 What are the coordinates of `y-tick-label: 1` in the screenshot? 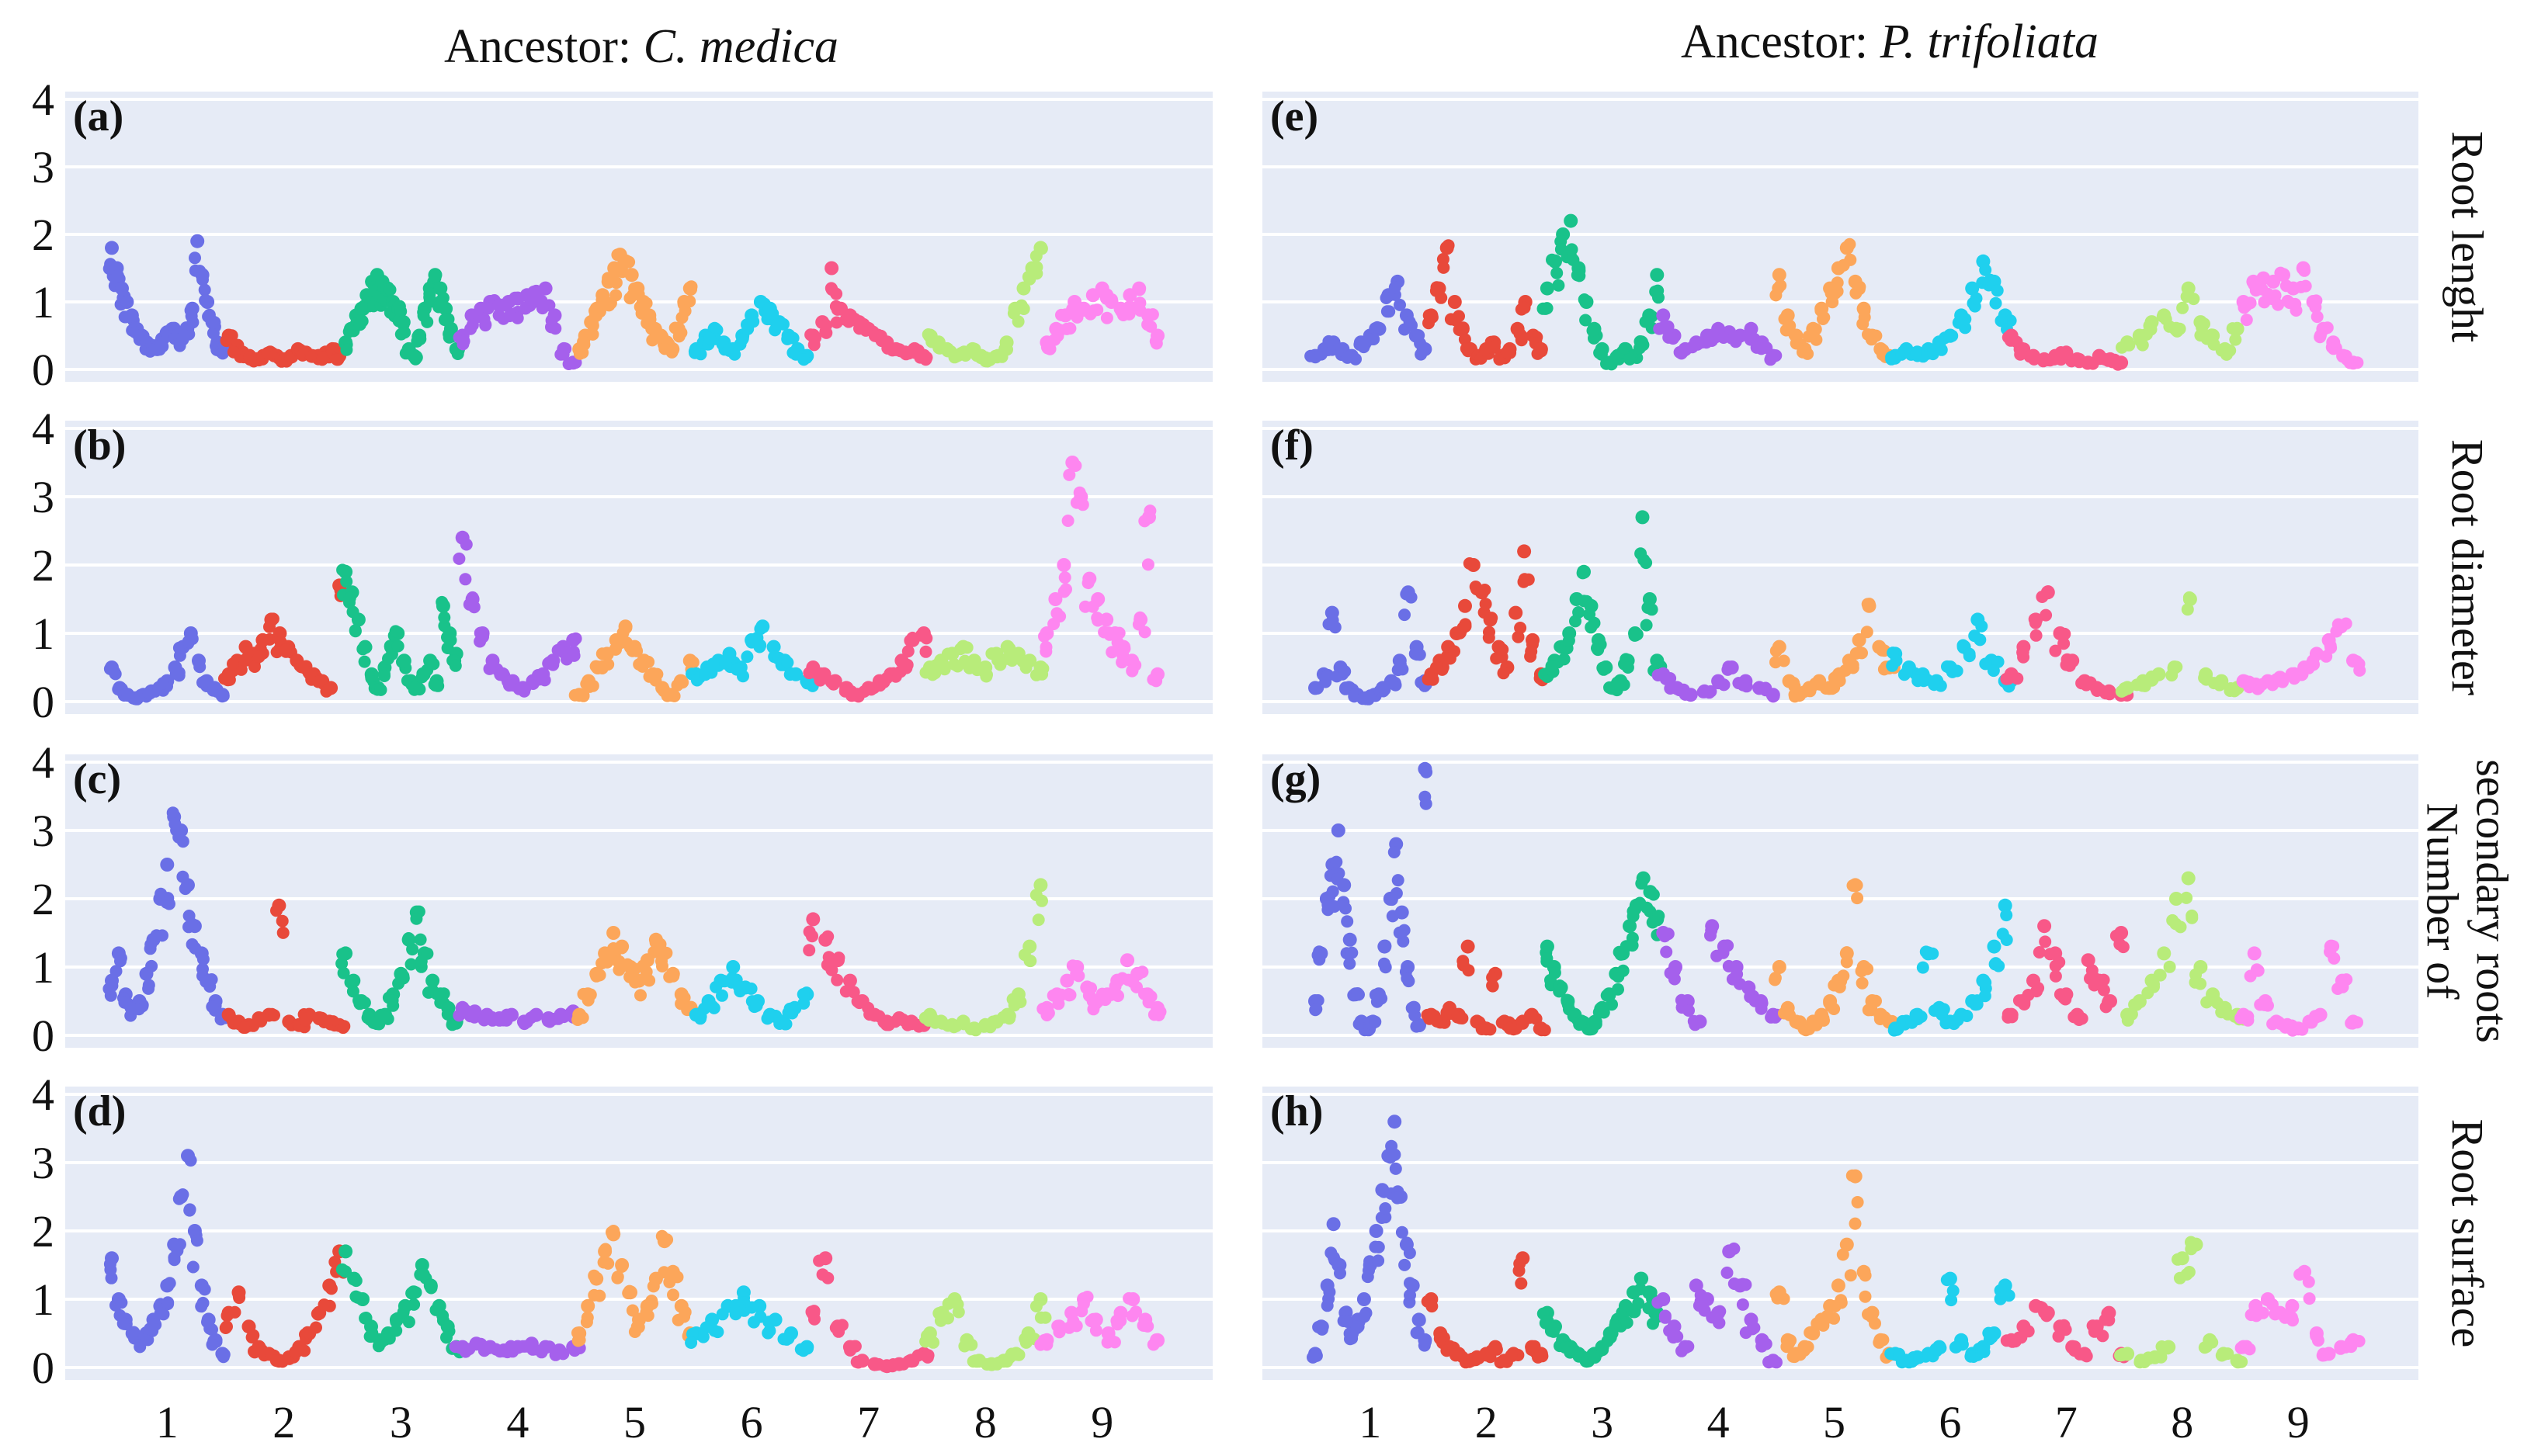 It's located at (43, 968).